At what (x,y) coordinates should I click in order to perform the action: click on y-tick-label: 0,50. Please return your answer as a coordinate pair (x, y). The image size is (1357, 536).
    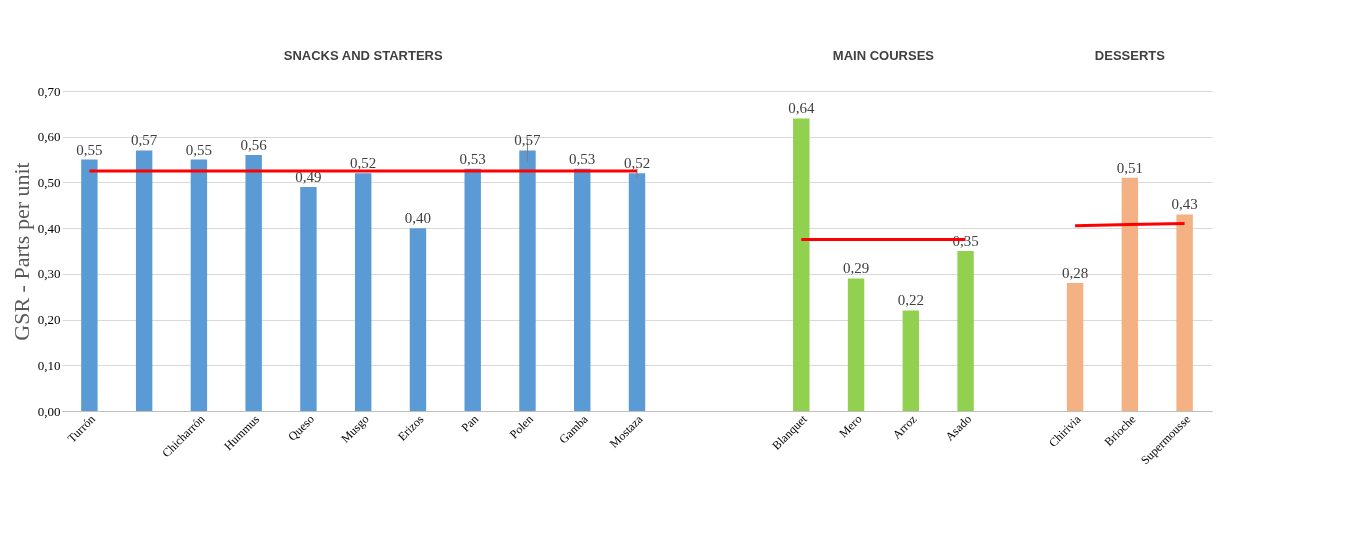
    Looking at the image, I should click on (49, 182).